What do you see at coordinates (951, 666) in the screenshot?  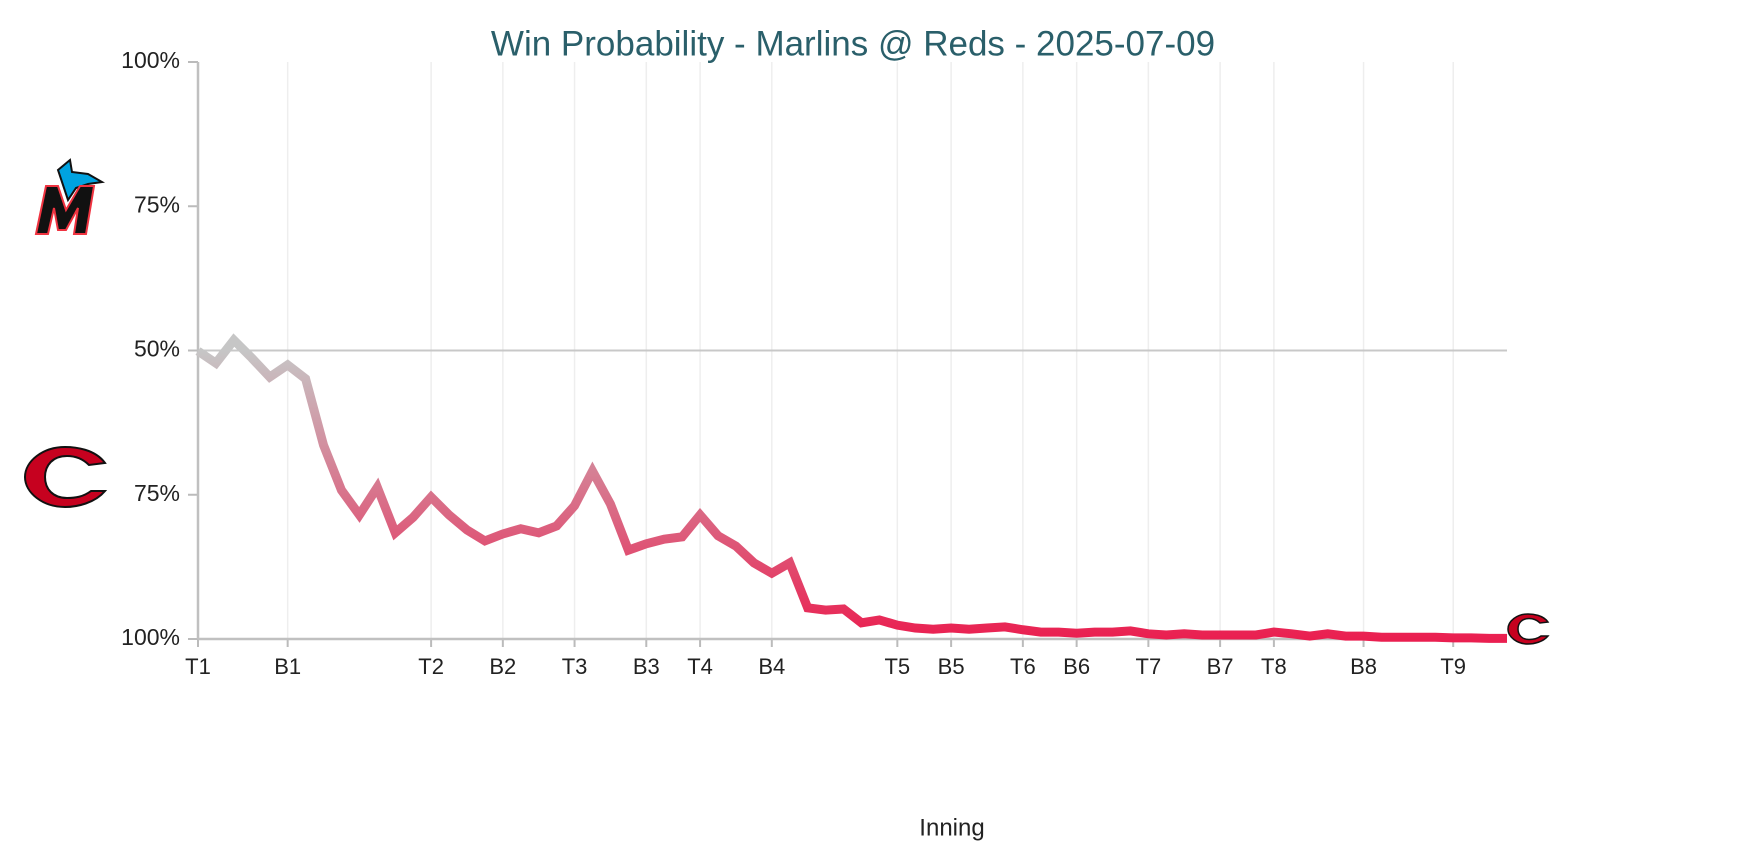 I see `x-tick-label: B5` at bounding box center [951, 666].